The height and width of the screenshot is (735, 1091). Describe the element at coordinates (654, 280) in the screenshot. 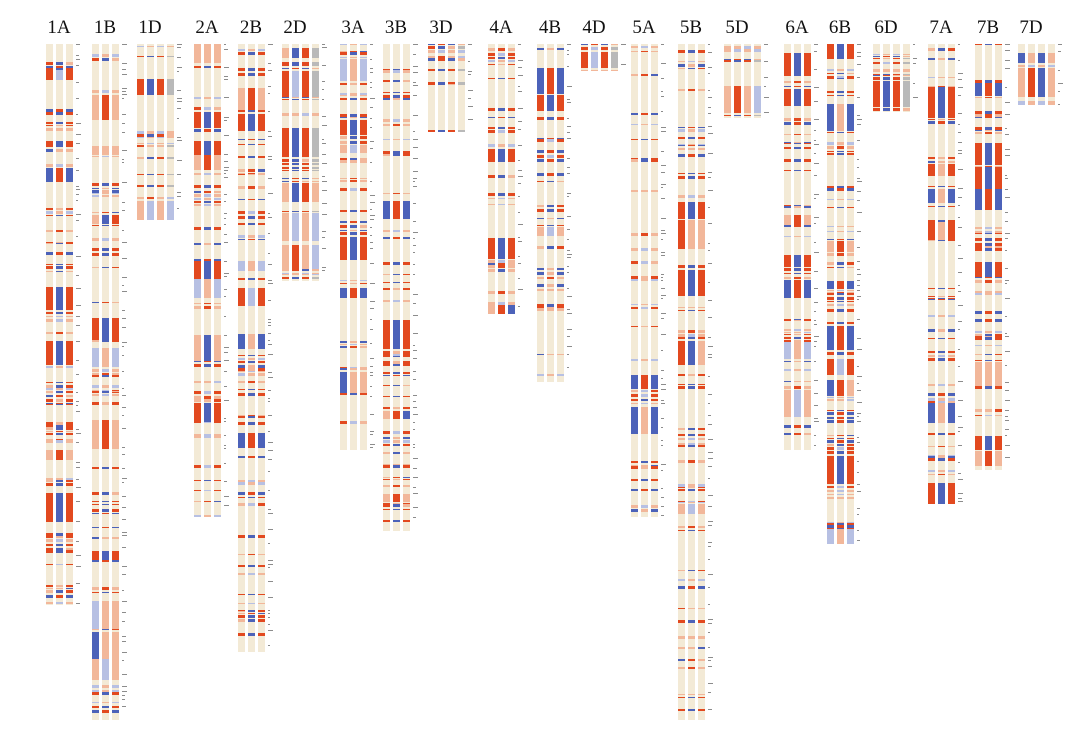

I see `haplotype-track` at that location.